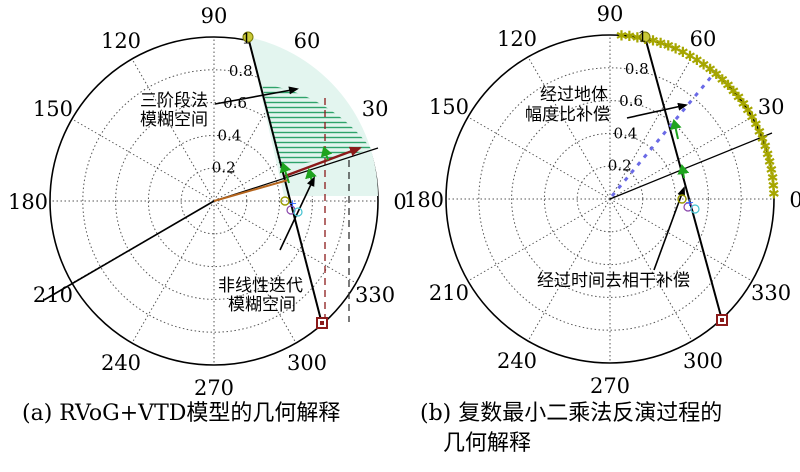  I want to click on annotation-arrow-a2, so click(297, 213).